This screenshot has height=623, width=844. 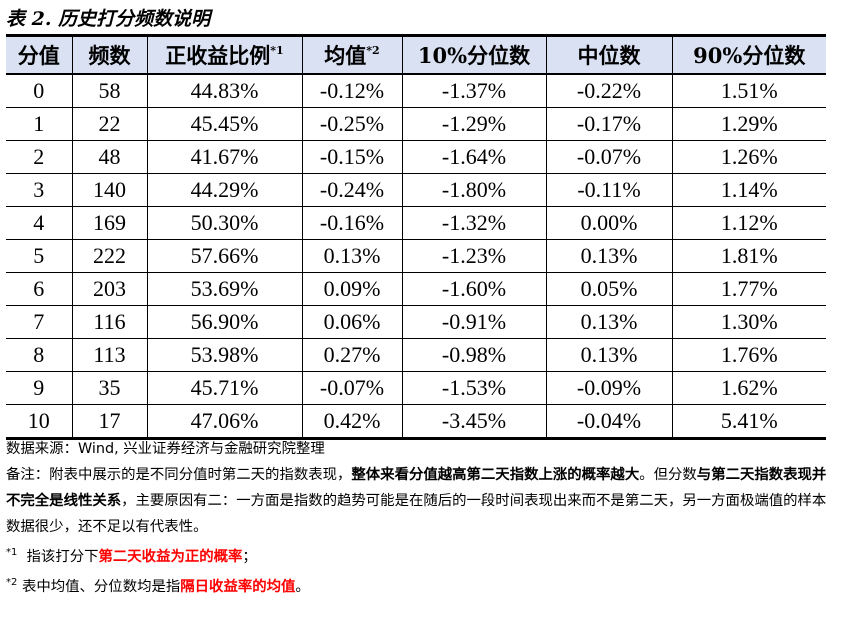 What do you see at coordinates (373, 50) in the screenshot?
I see `column-header-footnote-mark: *2` at bounding box center [373, 50].